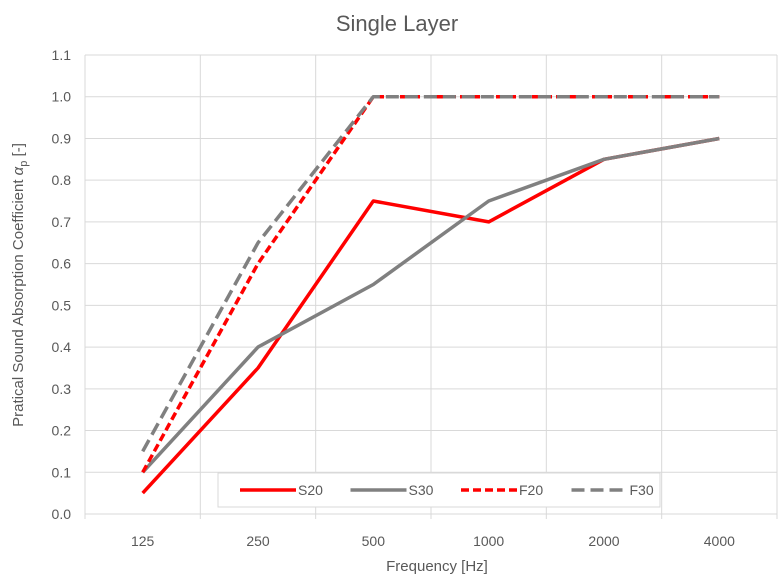 The width and height of the screenshot is (783, 580). I want to click on x-tick-label: 1000, so click(488, 541).